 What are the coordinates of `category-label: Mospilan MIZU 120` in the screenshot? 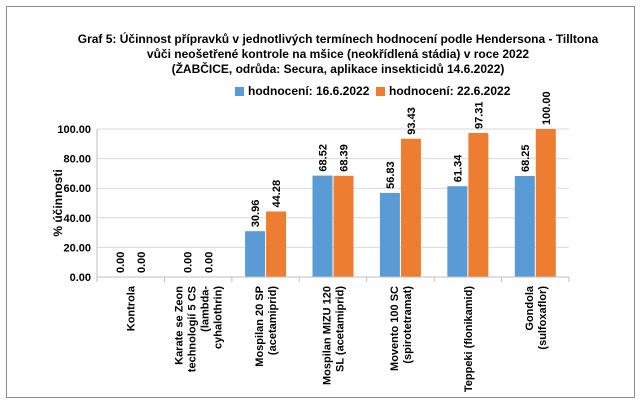 It's located at (328, 335).